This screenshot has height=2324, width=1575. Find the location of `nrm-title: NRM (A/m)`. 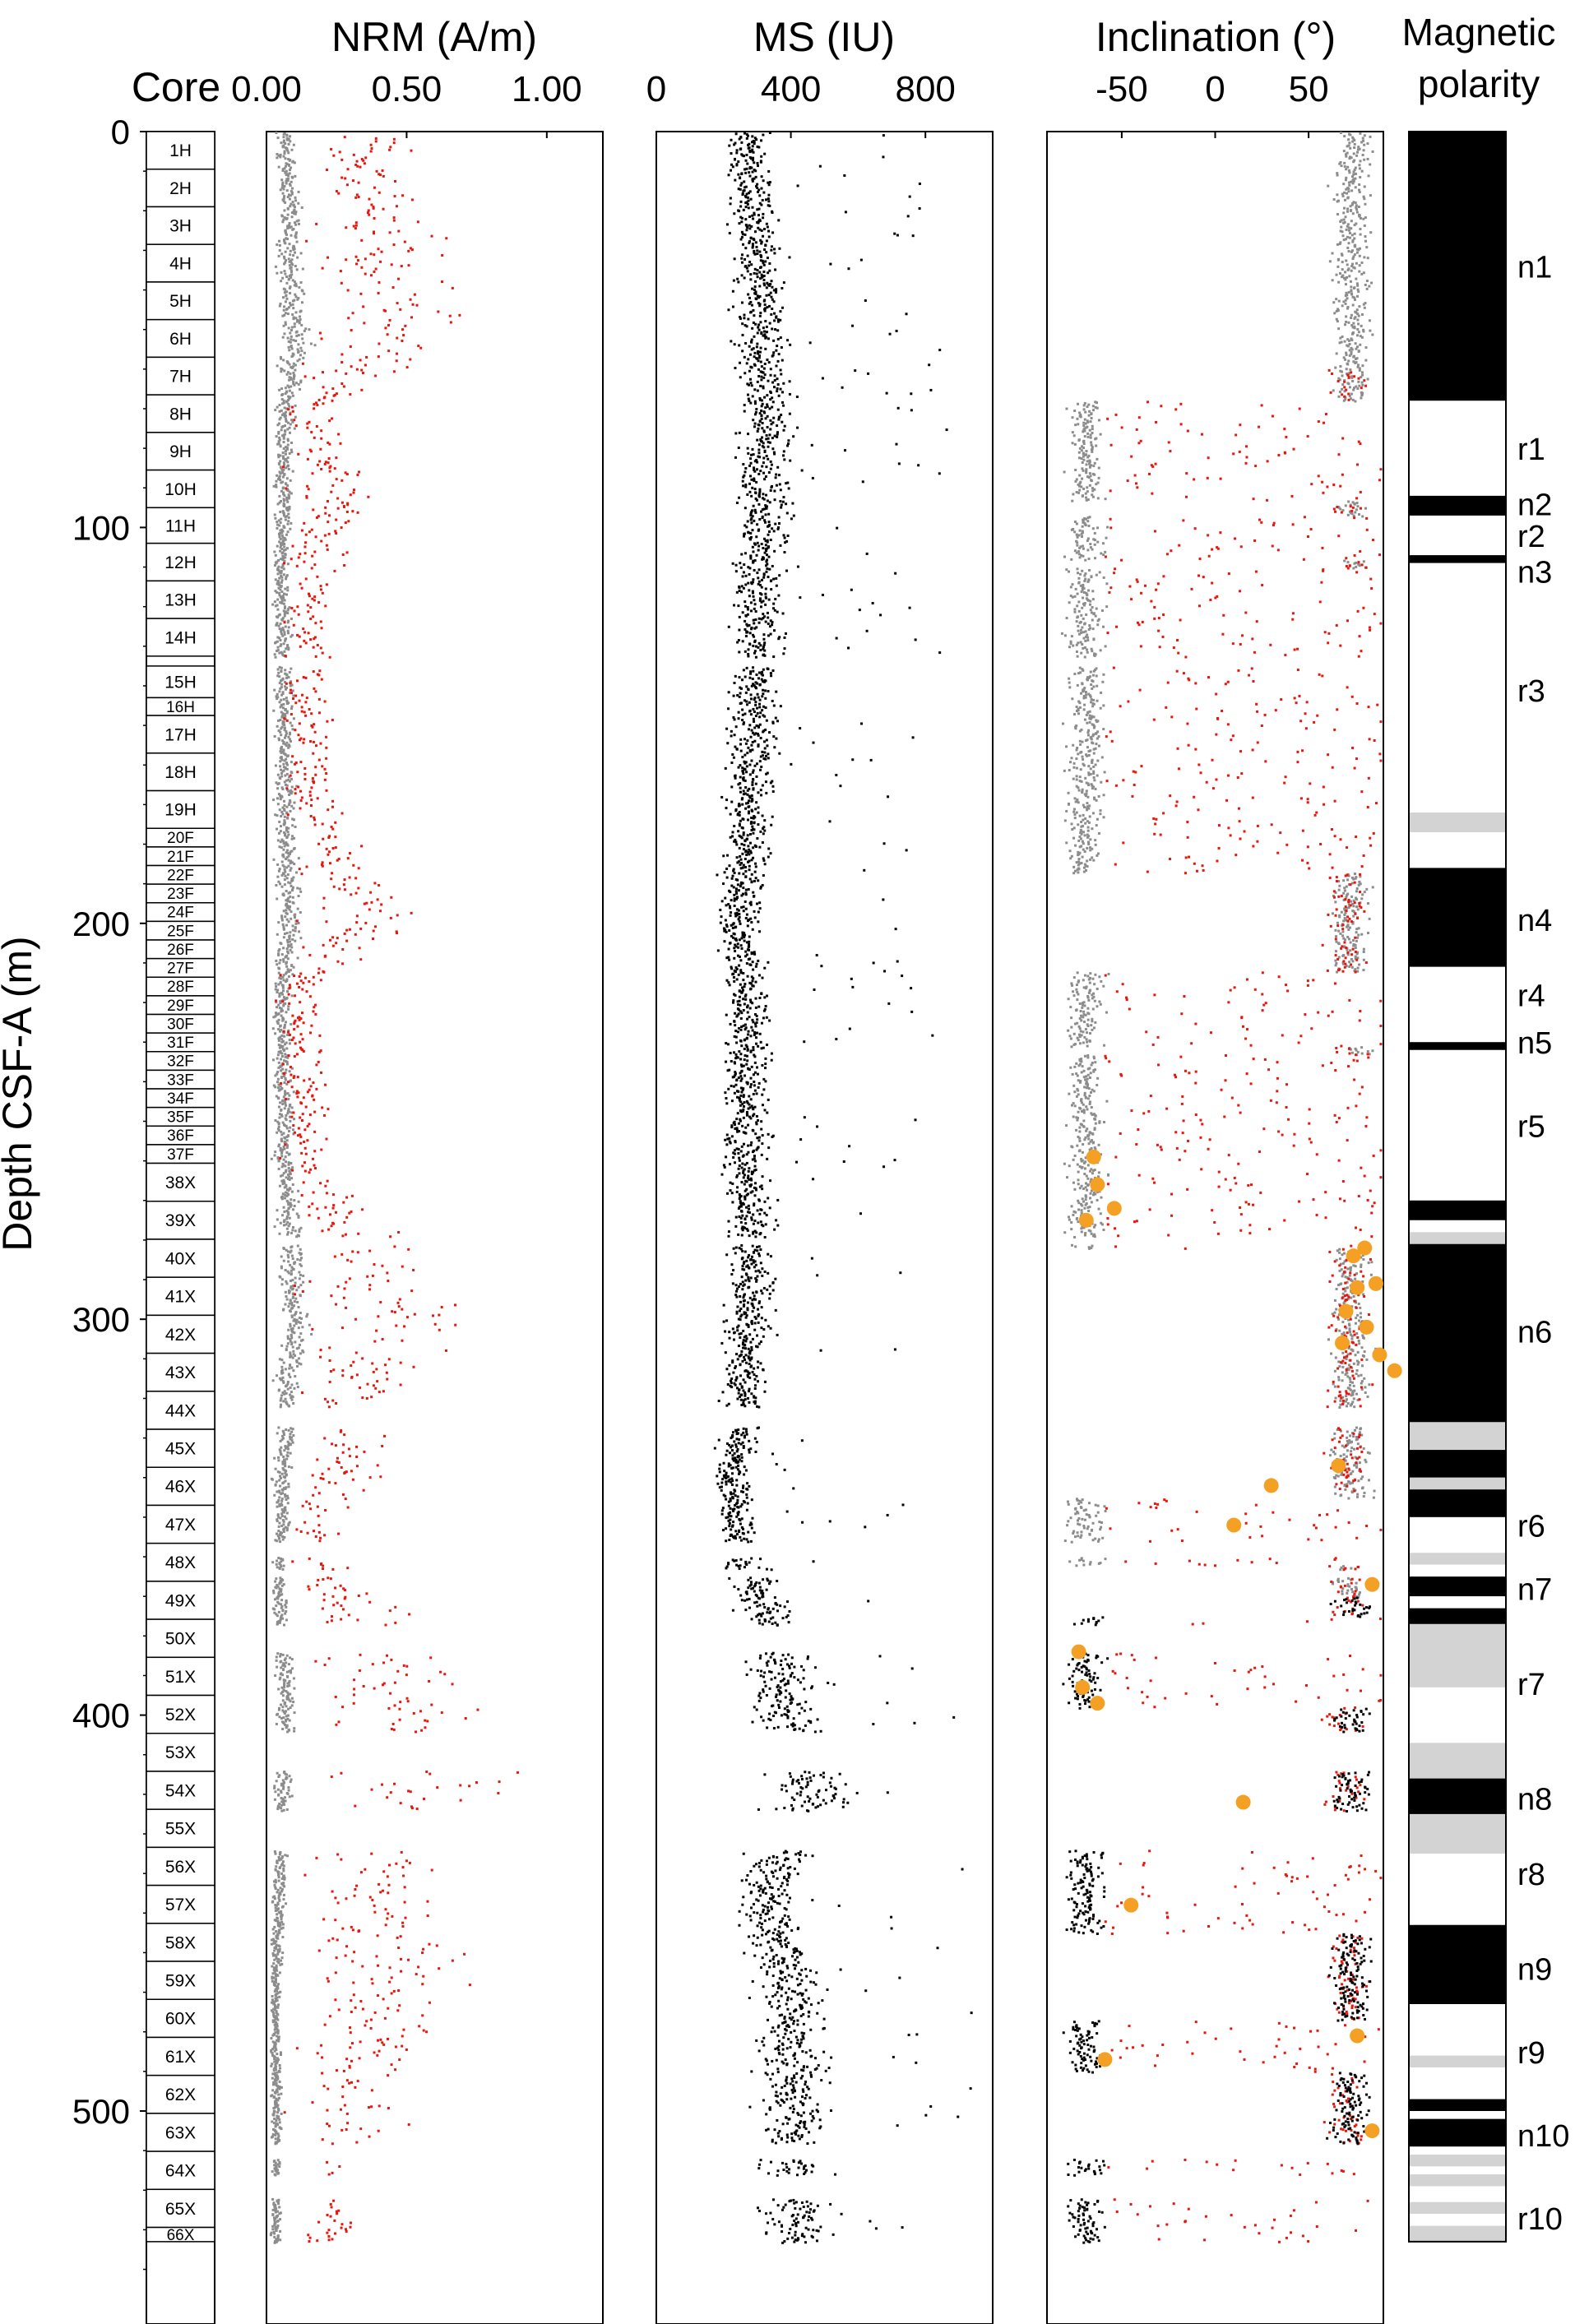

nrm-title: NRM (A/m) is located at coordinates (434, 37).